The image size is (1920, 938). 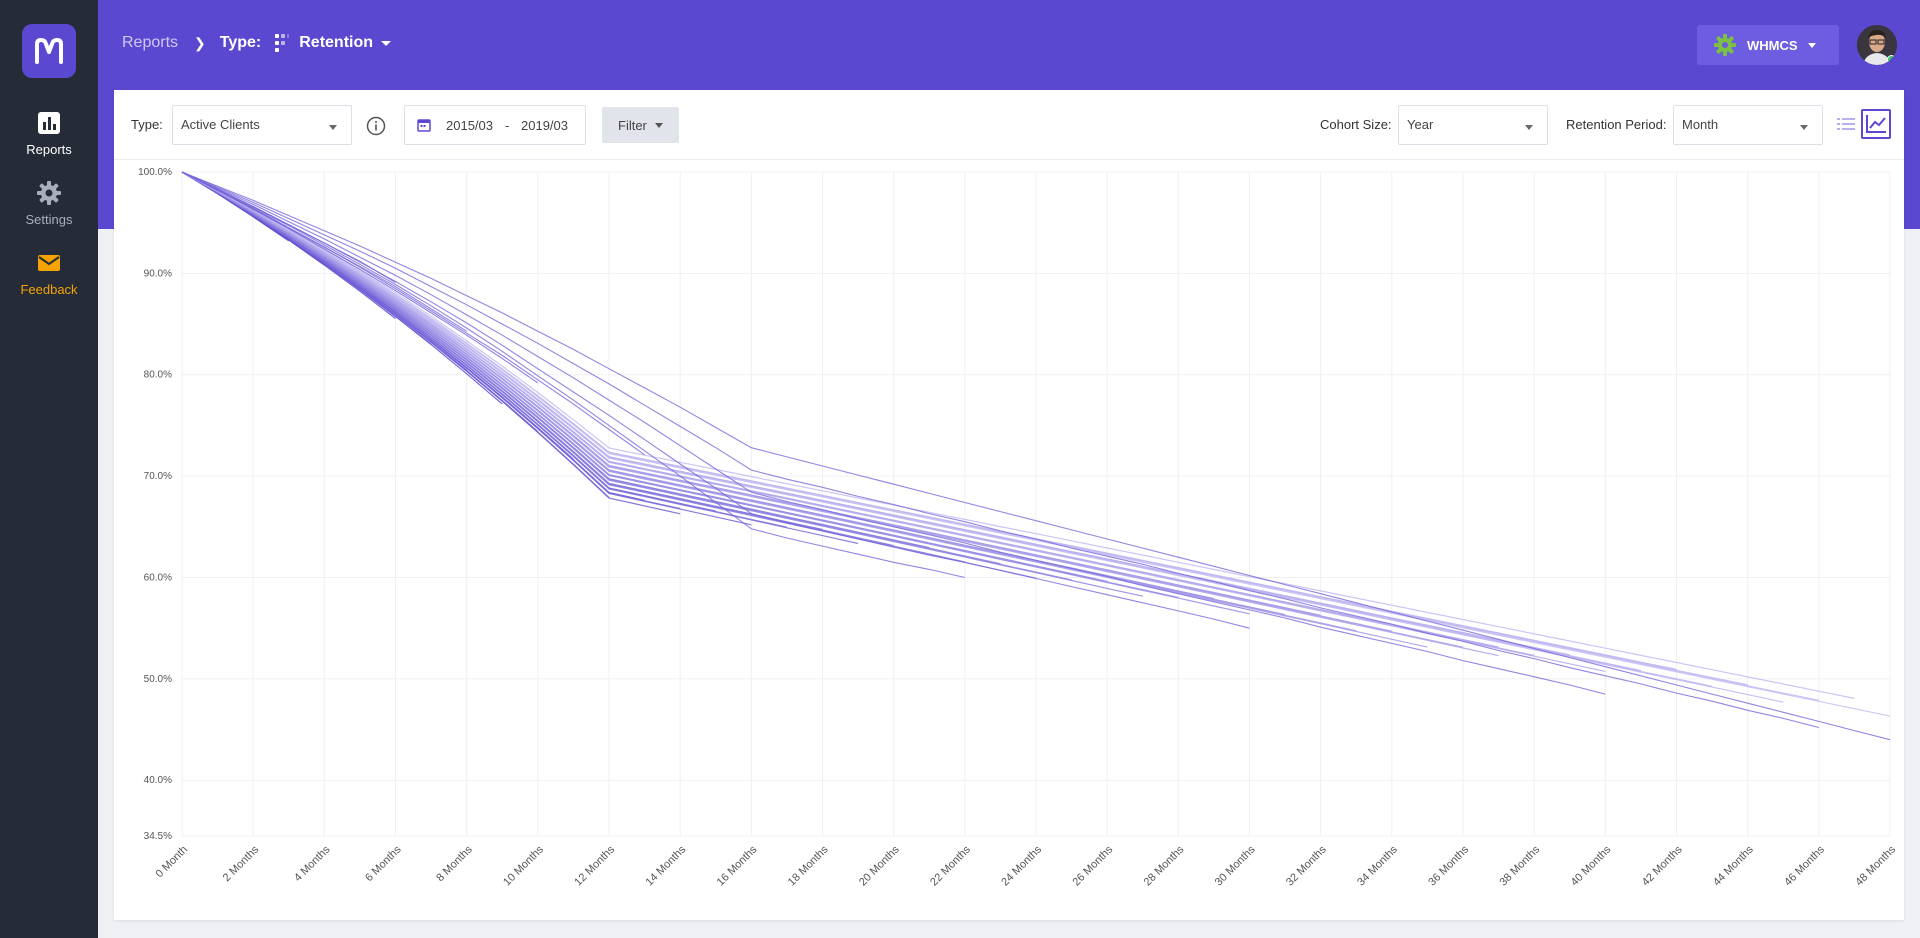 What do you see at coordinates (454, 863) in the screenshot?
I see `x-tick-label: 8 Months` at bounding box center [454, 863].